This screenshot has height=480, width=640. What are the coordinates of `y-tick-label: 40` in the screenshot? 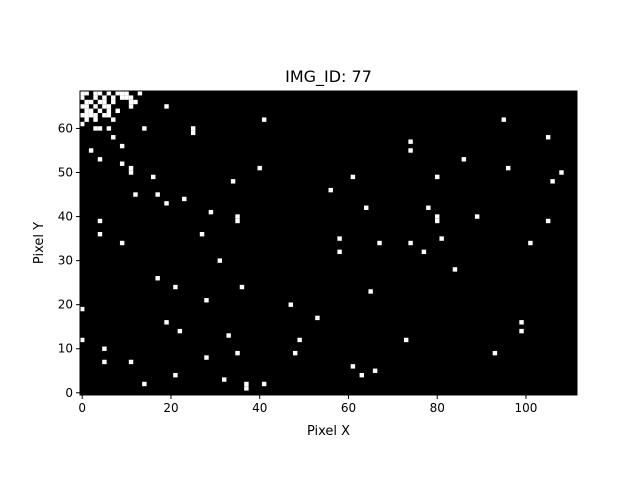 It's located at (65, 217).